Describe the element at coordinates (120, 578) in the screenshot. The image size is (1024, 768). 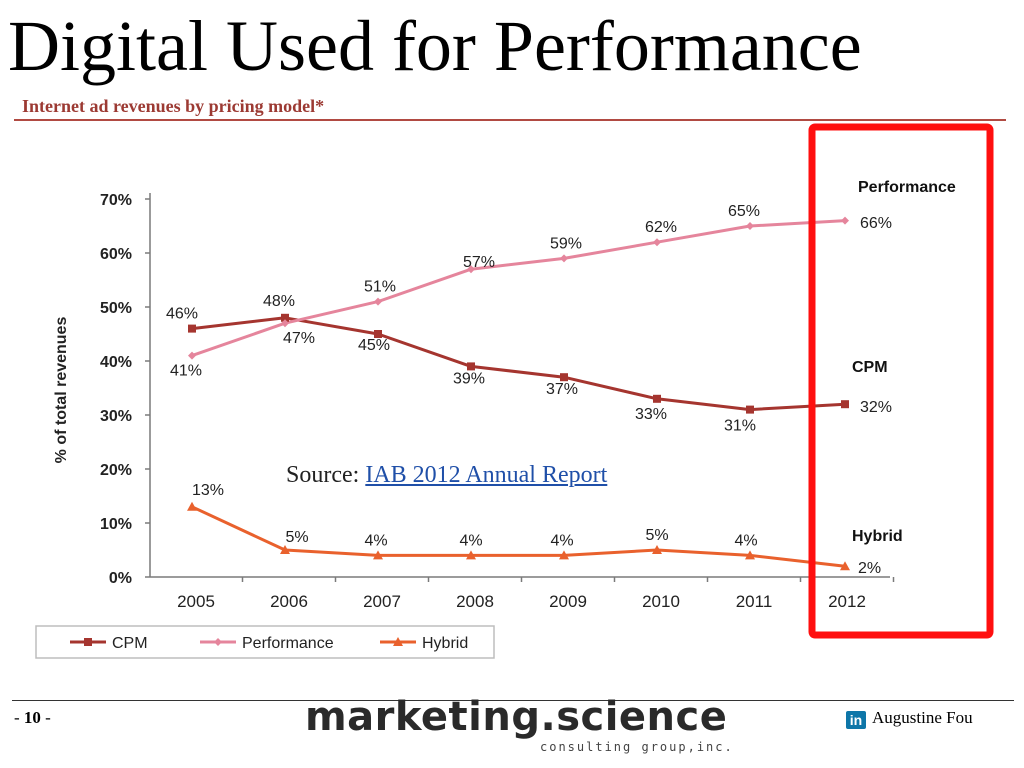
I see `y-tick-label: 0%` at that location.